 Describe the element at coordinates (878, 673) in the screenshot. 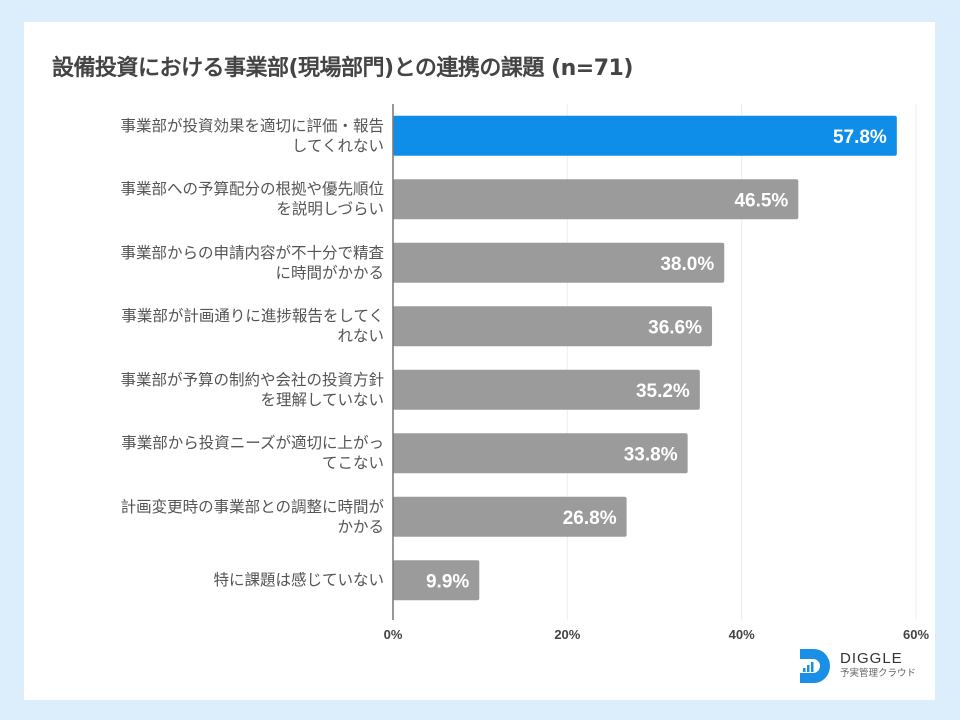

I see `brand-tagline: 予実管理クラウド` at that location.